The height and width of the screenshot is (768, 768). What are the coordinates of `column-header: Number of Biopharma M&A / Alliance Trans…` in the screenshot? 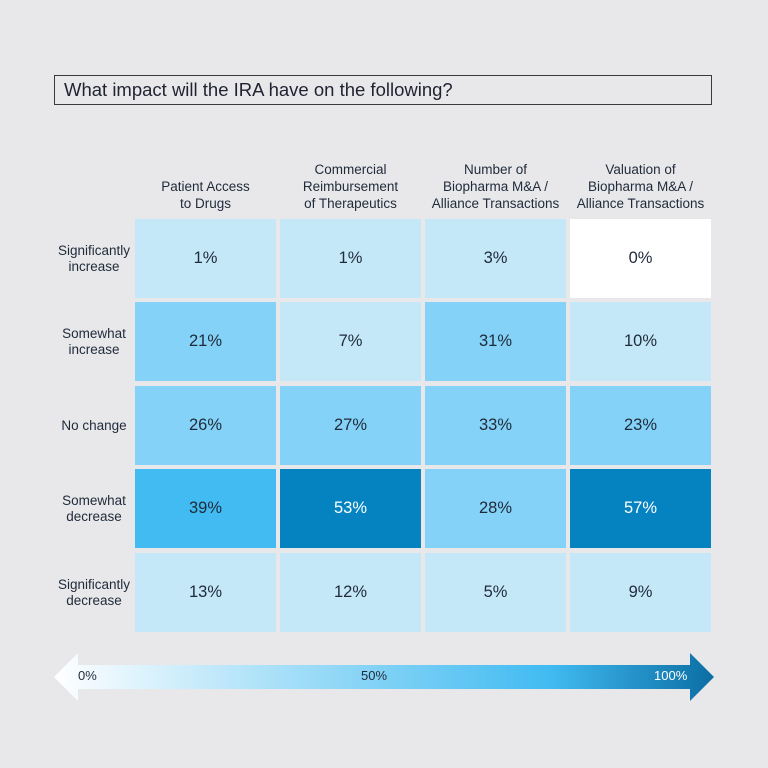 It's located at (495, 186).